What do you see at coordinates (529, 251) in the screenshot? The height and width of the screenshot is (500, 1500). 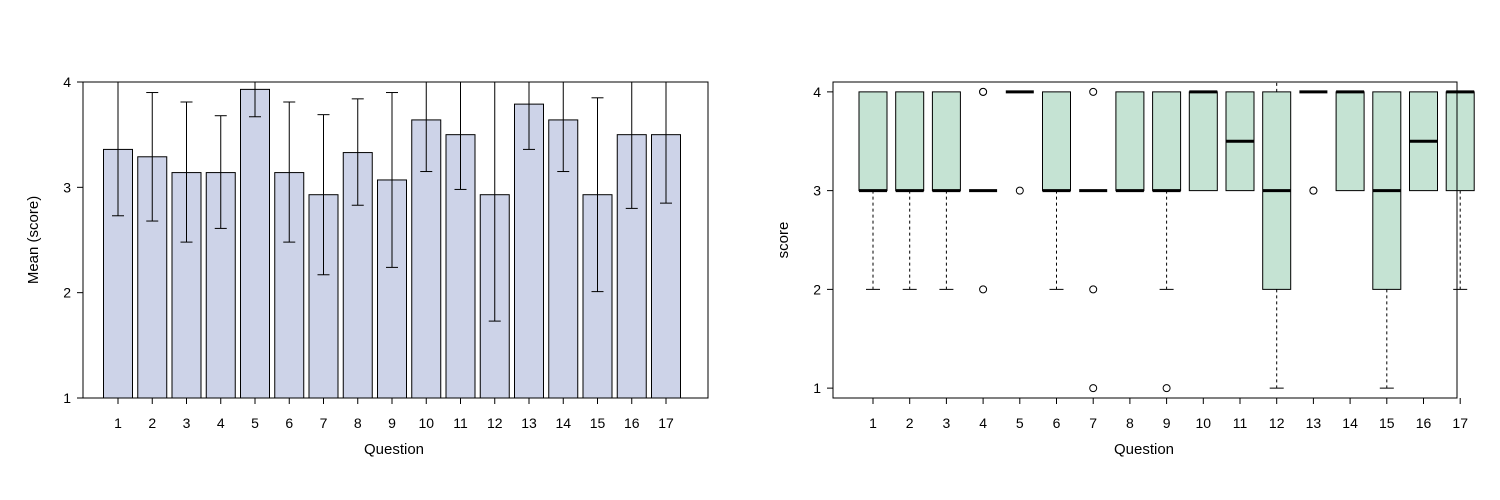 I see `bar-q13` at bounding box center [529, 251].